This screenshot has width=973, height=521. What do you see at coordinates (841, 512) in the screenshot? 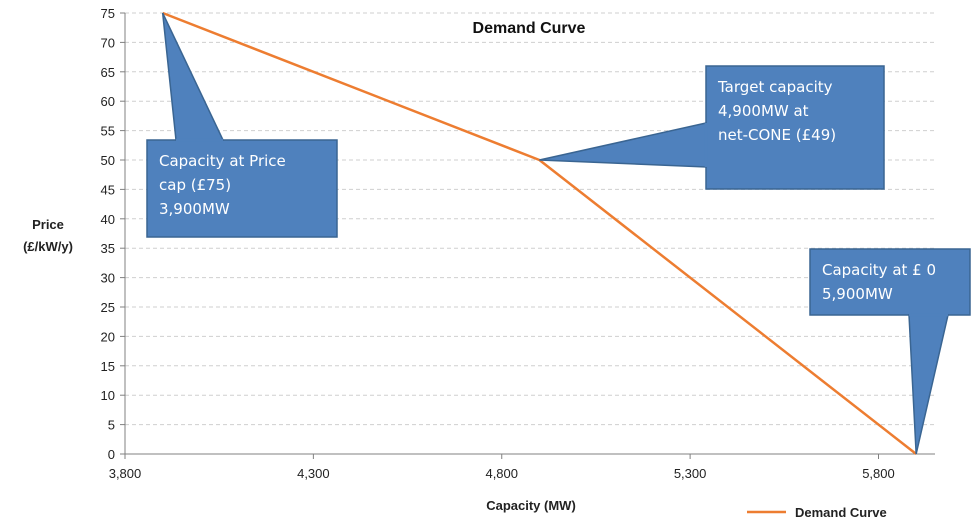
I see `legend-label: Demand Curve` at bounding box center [841, 512].